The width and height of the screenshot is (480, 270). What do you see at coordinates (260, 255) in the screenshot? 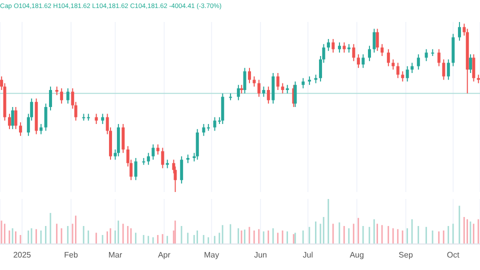
I see `x-tick-label: Jun` at bounding box center [260, 255].